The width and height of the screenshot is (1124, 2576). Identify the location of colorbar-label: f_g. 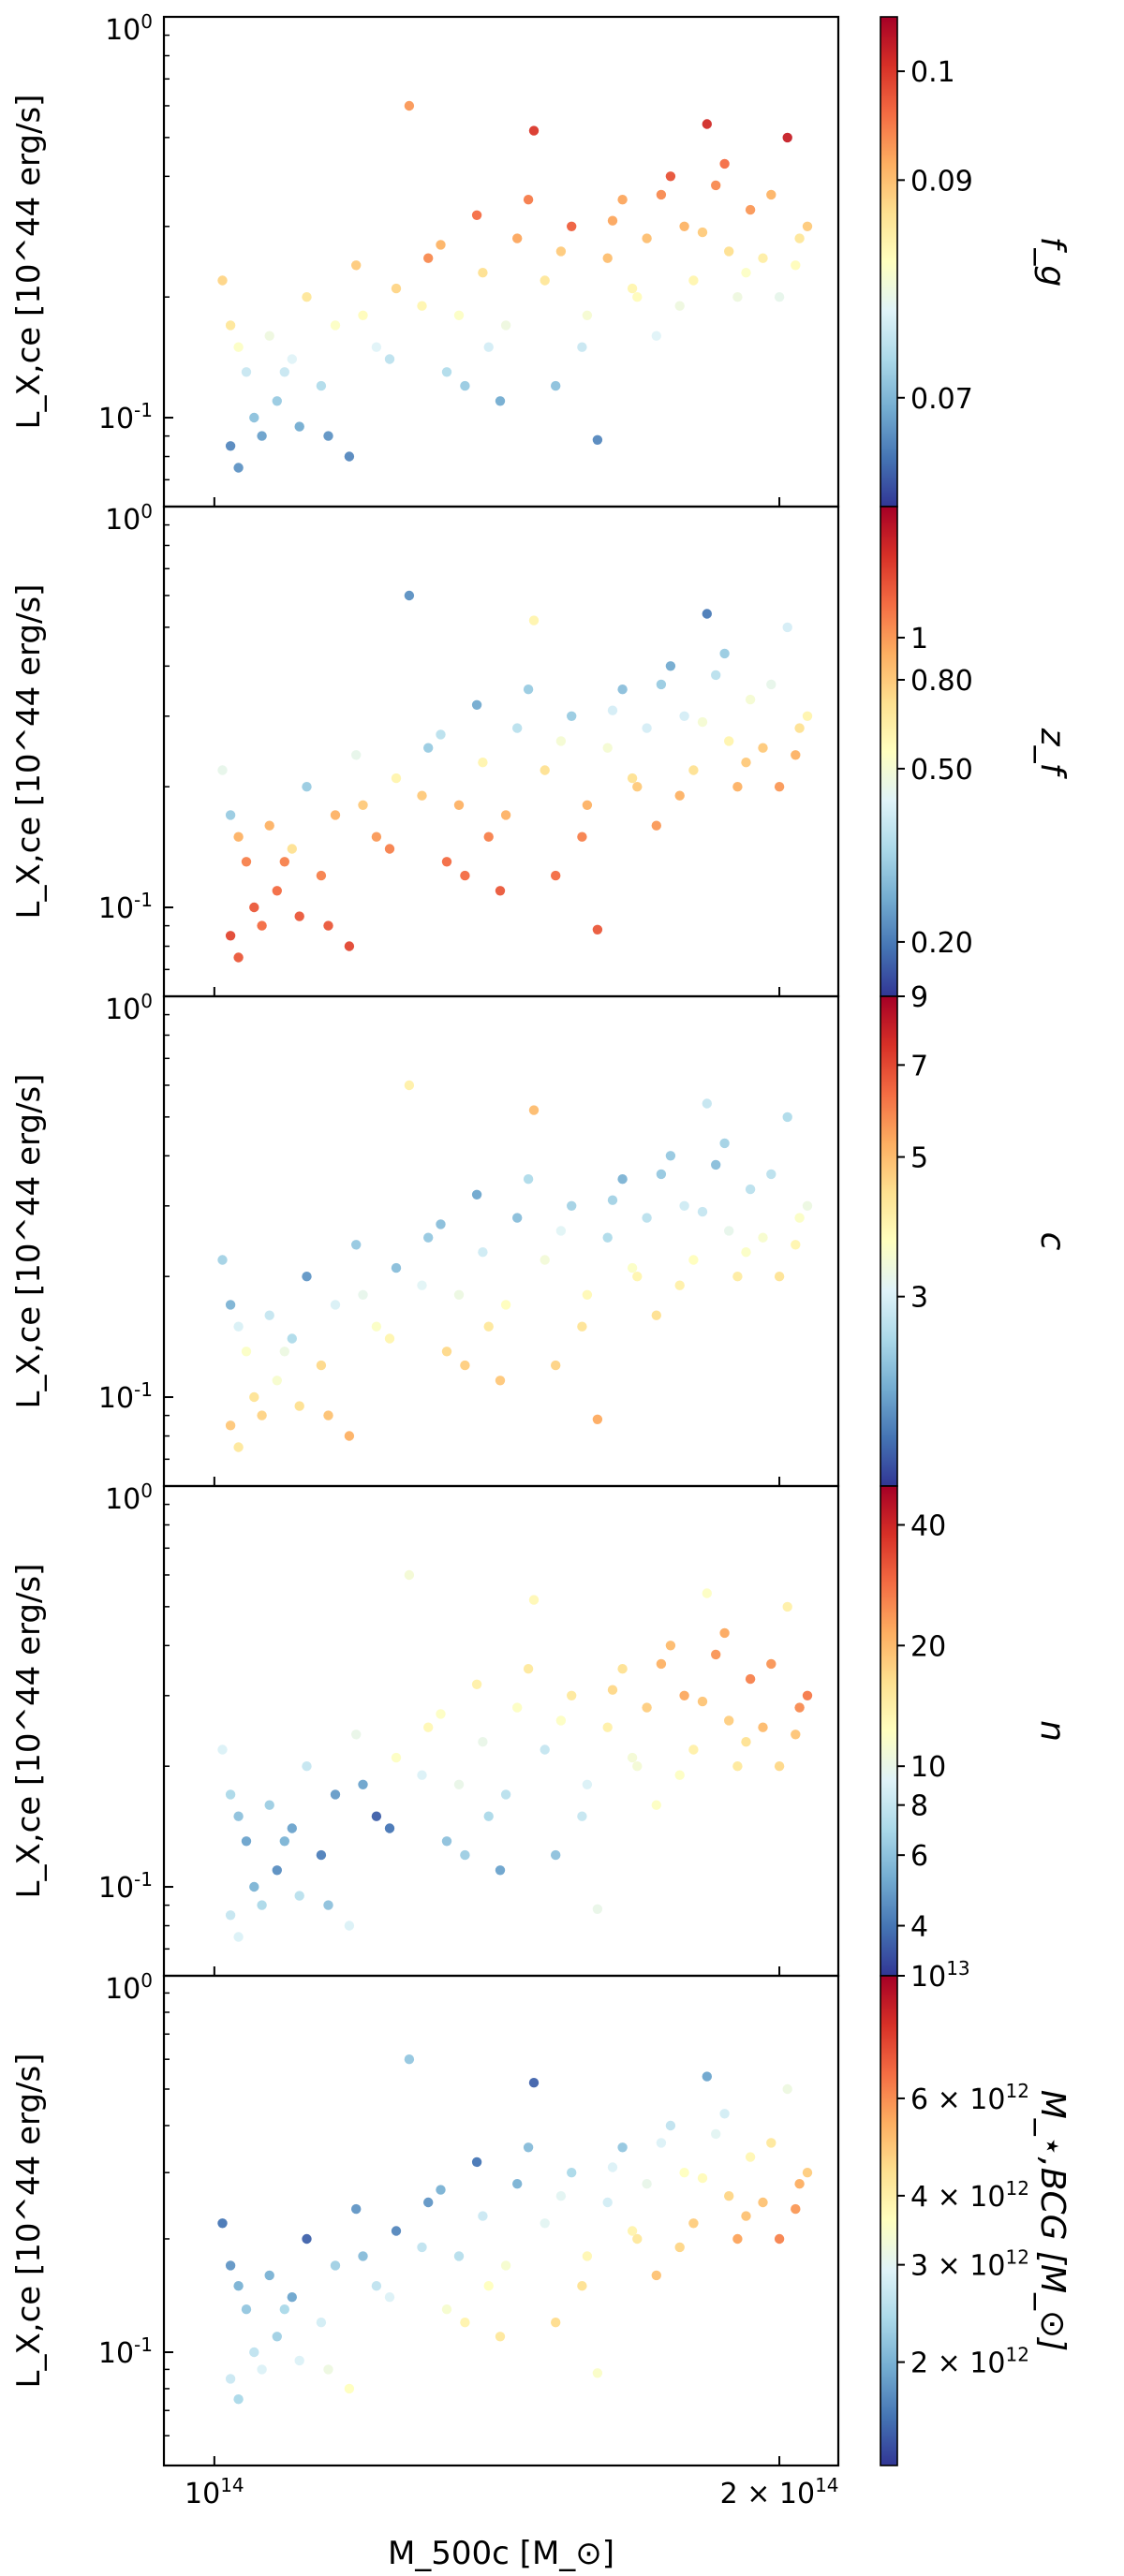
(1052, 262).